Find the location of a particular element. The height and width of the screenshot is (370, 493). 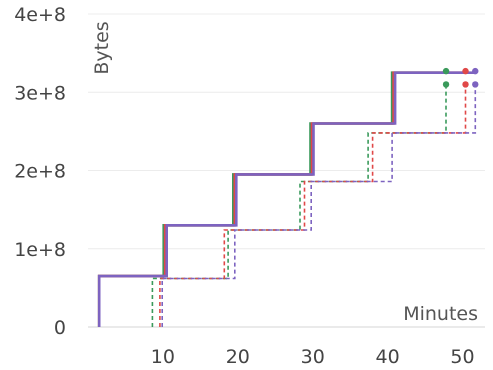

y-tick-label: 4e+8 is located at coordinates (40, 15).